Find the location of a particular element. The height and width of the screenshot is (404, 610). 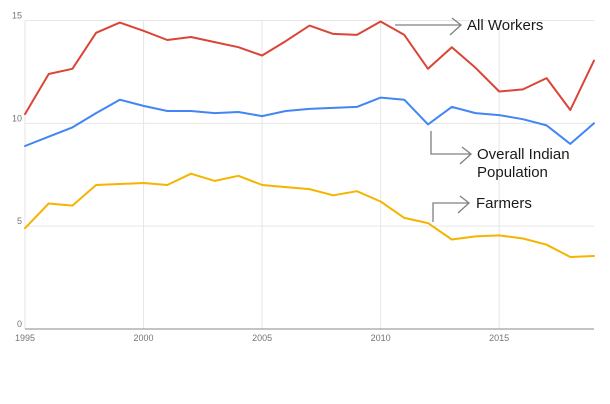

x-tick-label: 1995 is located at coordinates (25, 338).